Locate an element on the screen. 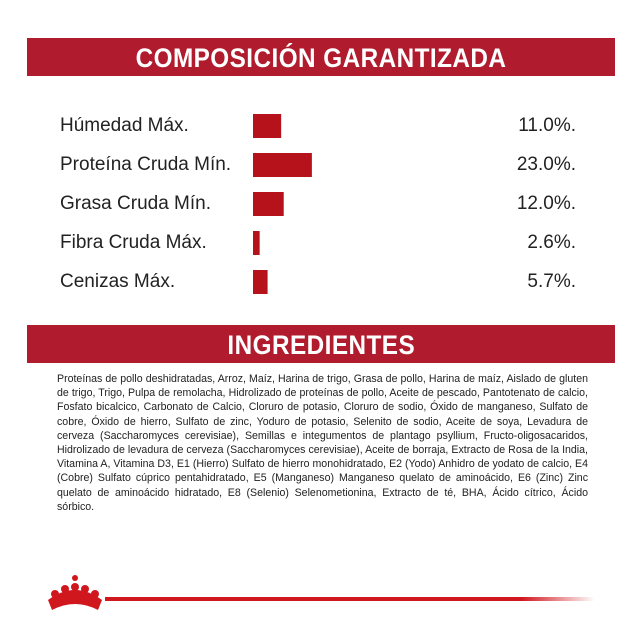 The image size is (640, 640). chart-title: COMPOSICIÓN GARANTIZADA is located at coordinates (321, 58).